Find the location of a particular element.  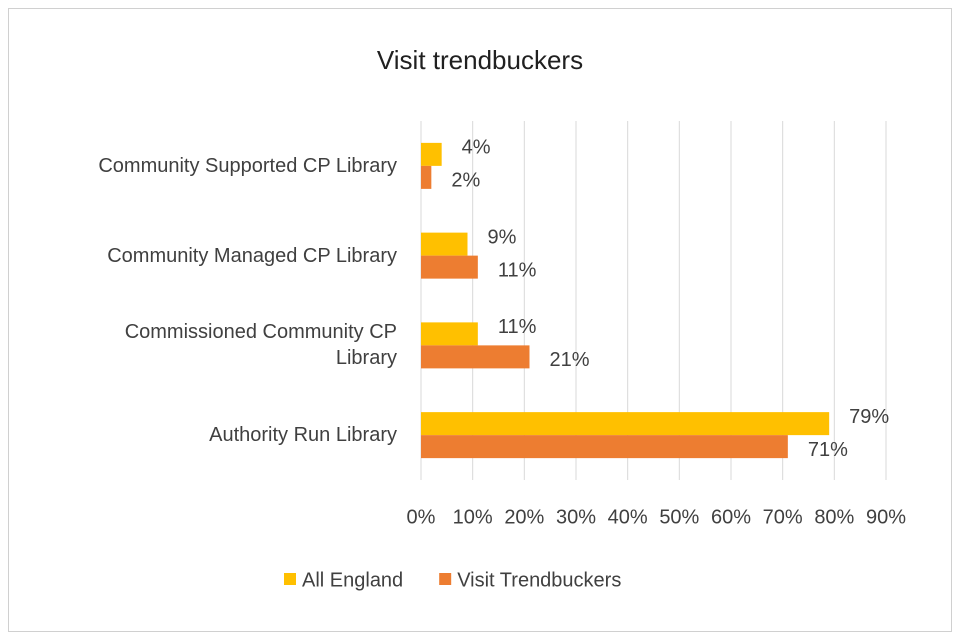

x-tick-label: 10% is located at coordinates (473, 517).